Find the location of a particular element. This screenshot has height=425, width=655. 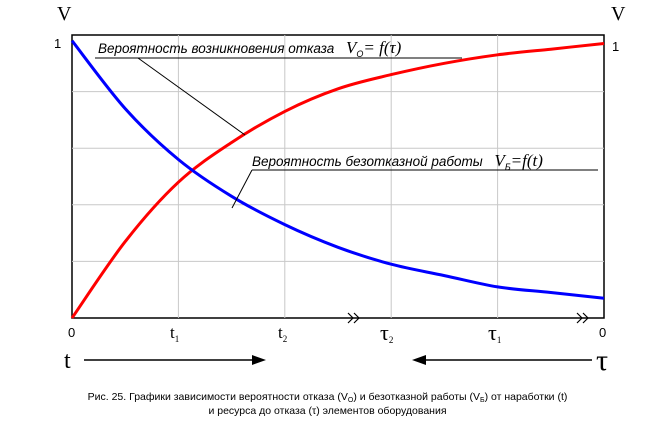

x-tick-zero-left: 0 is located at coordinates (71, 332).